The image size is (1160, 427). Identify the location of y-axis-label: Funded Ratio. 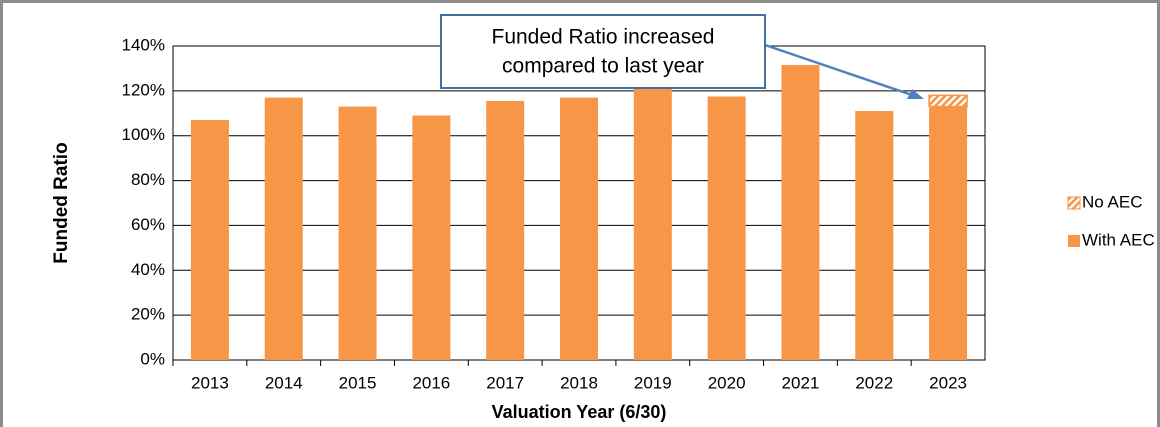
(61, 202).